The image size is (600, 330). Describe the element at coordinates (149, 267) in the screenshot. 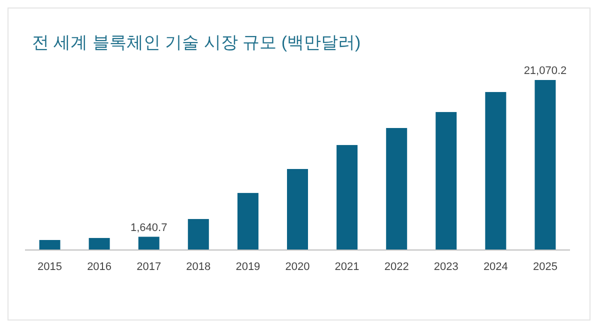

I see `x-tick-label: 2017` at that location.